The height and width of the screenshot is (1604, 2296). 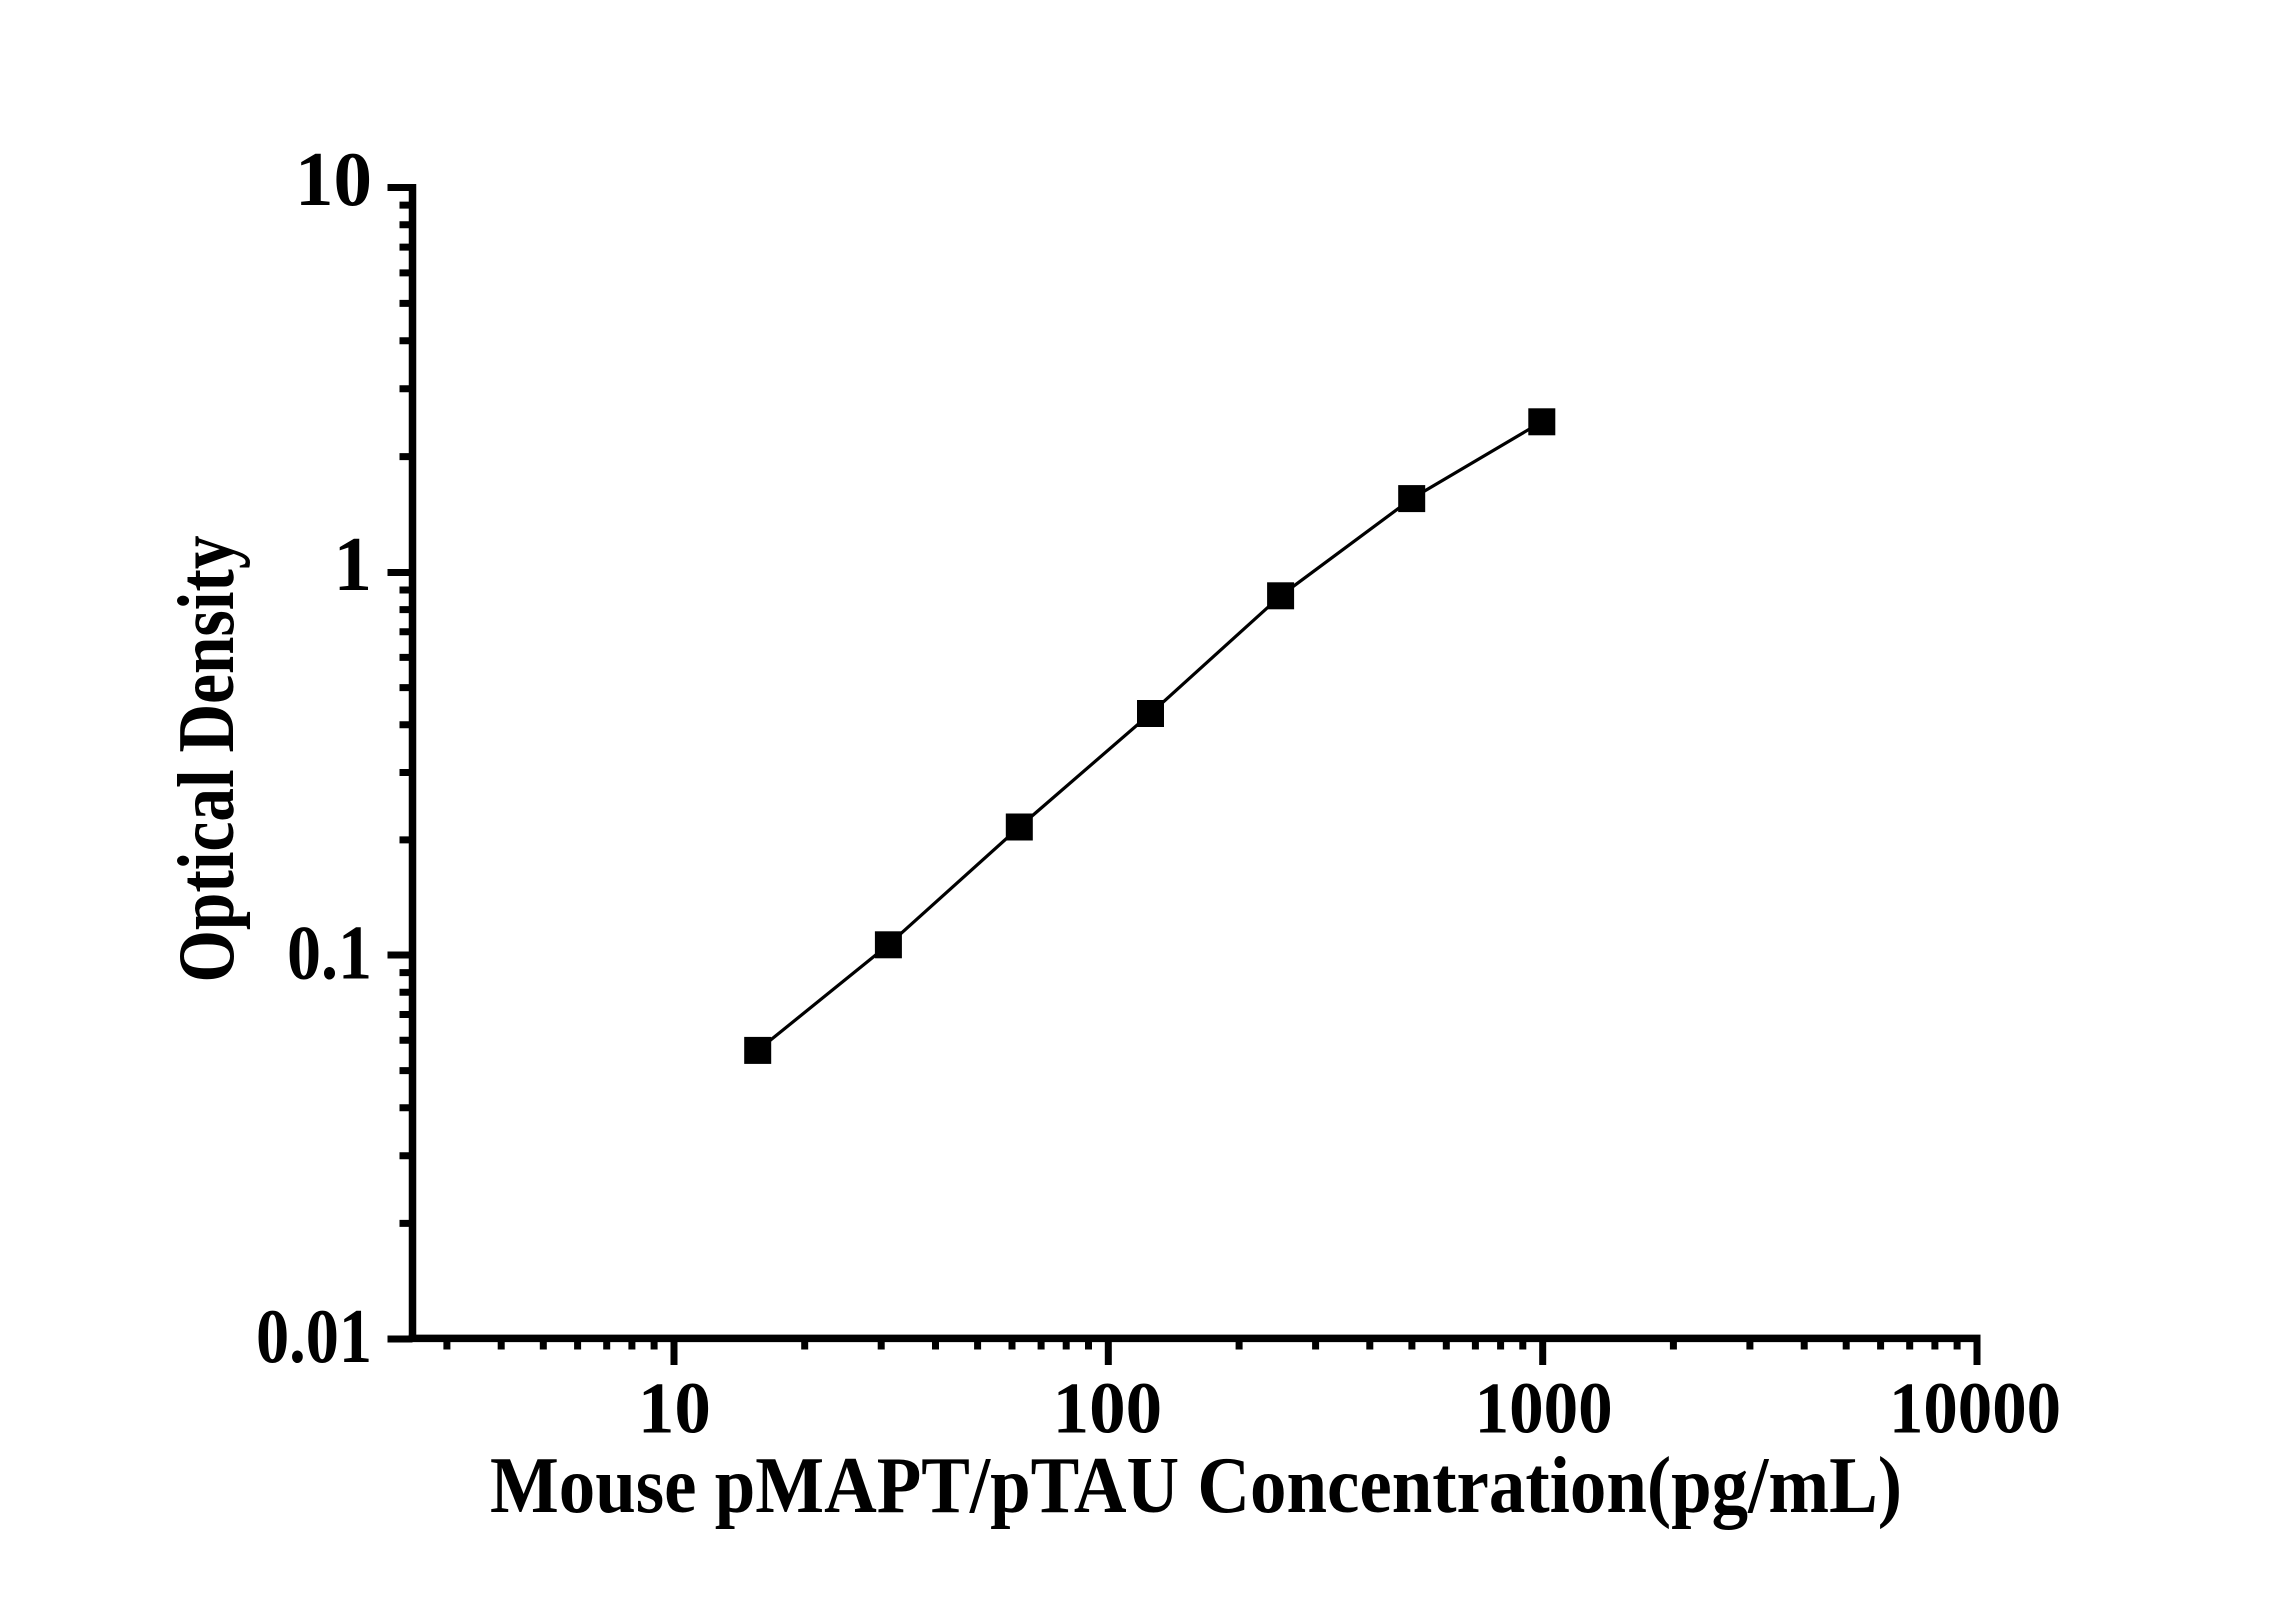 I want to click on svg-text: 0.01, so click(x=314, y=1336).